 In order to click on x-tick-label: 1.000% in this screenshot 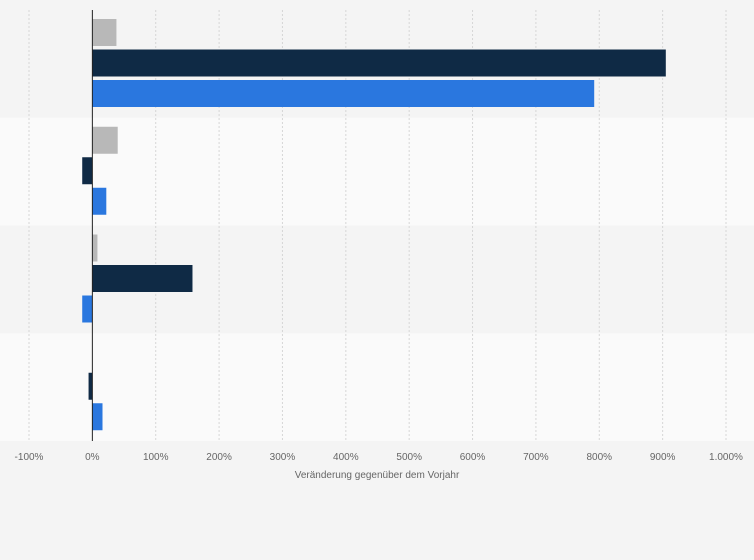, I will do `click(726, 457)`.